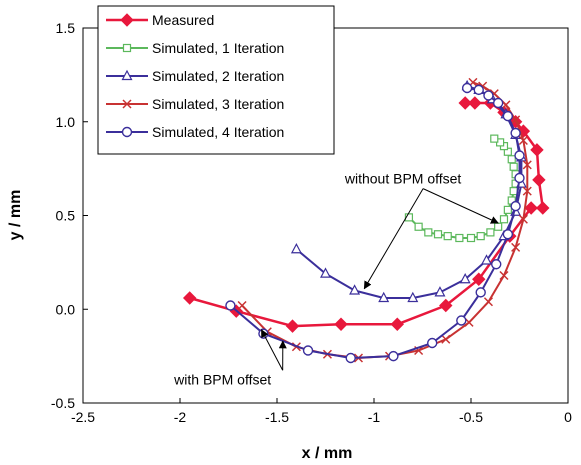 The width and height of the screenshot is (581, 465). What do you see at coordinates (327, 453) in the screenshot?
I see `x-axis-title: x / mm` at bounding box center [327, 453].